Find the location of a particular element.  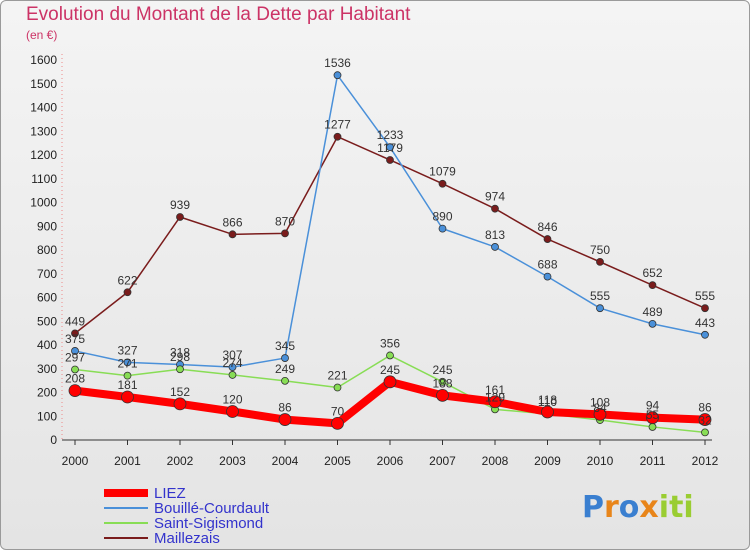

proxiti-logo: Proxiti is located at coordinates (638, 507).